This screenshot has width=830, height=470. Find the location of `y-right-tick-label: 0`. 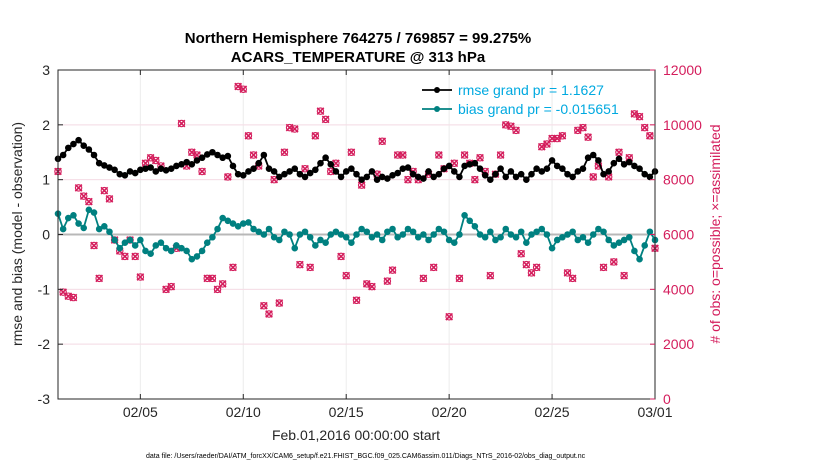

y-right-tick-label: 0 is located at coordinates (667, 399).